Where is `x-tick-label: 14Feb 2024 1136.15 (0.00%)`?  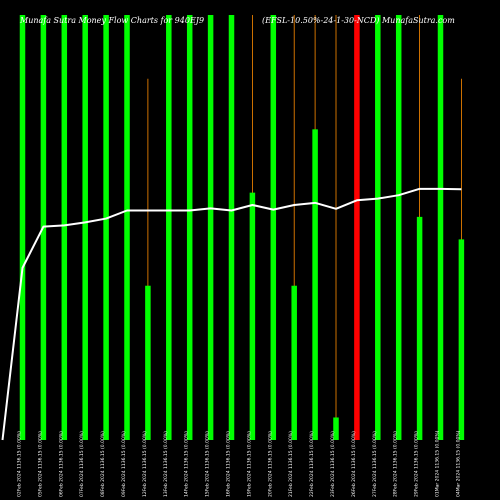 x-tick-label: 14Feb 2024 1136.15 (0.00%) is located at coordinates (187, 464).